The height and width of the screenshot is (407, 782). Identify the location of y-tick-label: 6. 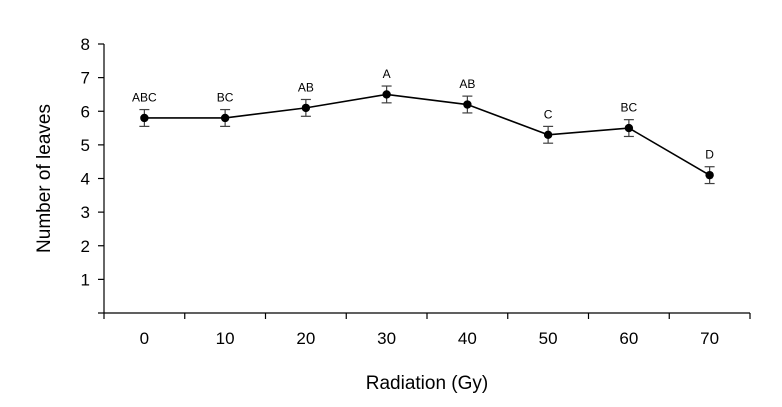
(85, 111).